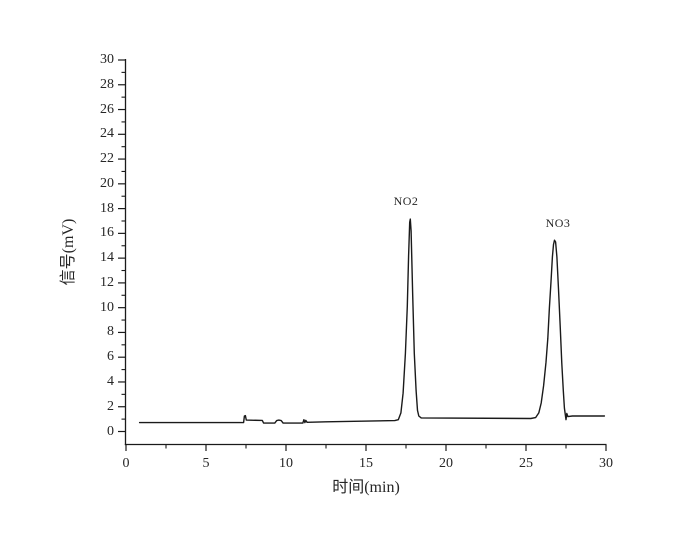  Describe the element at coordinates (107, 109) in the screenshot. I see `y-tick-label-26: 26` at that location.